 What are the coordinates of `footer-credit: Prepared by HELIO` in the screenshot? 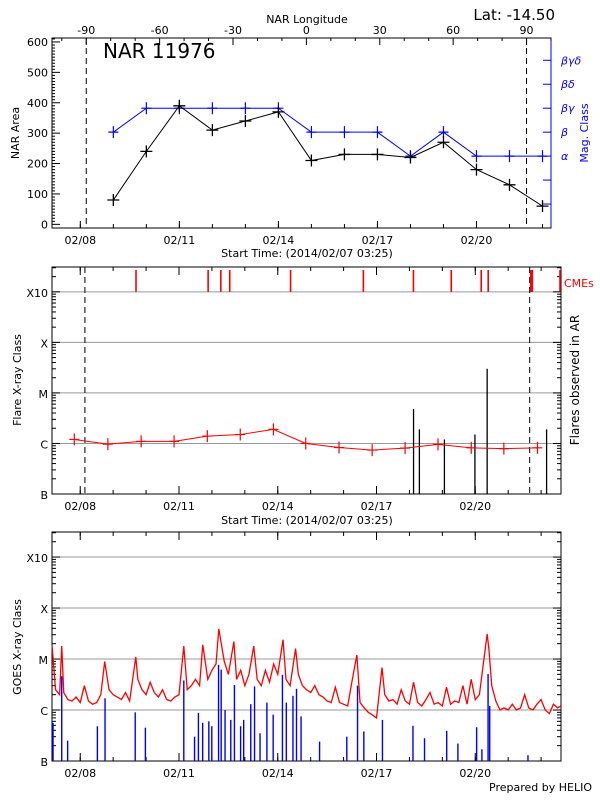 It's located at (540, 787).